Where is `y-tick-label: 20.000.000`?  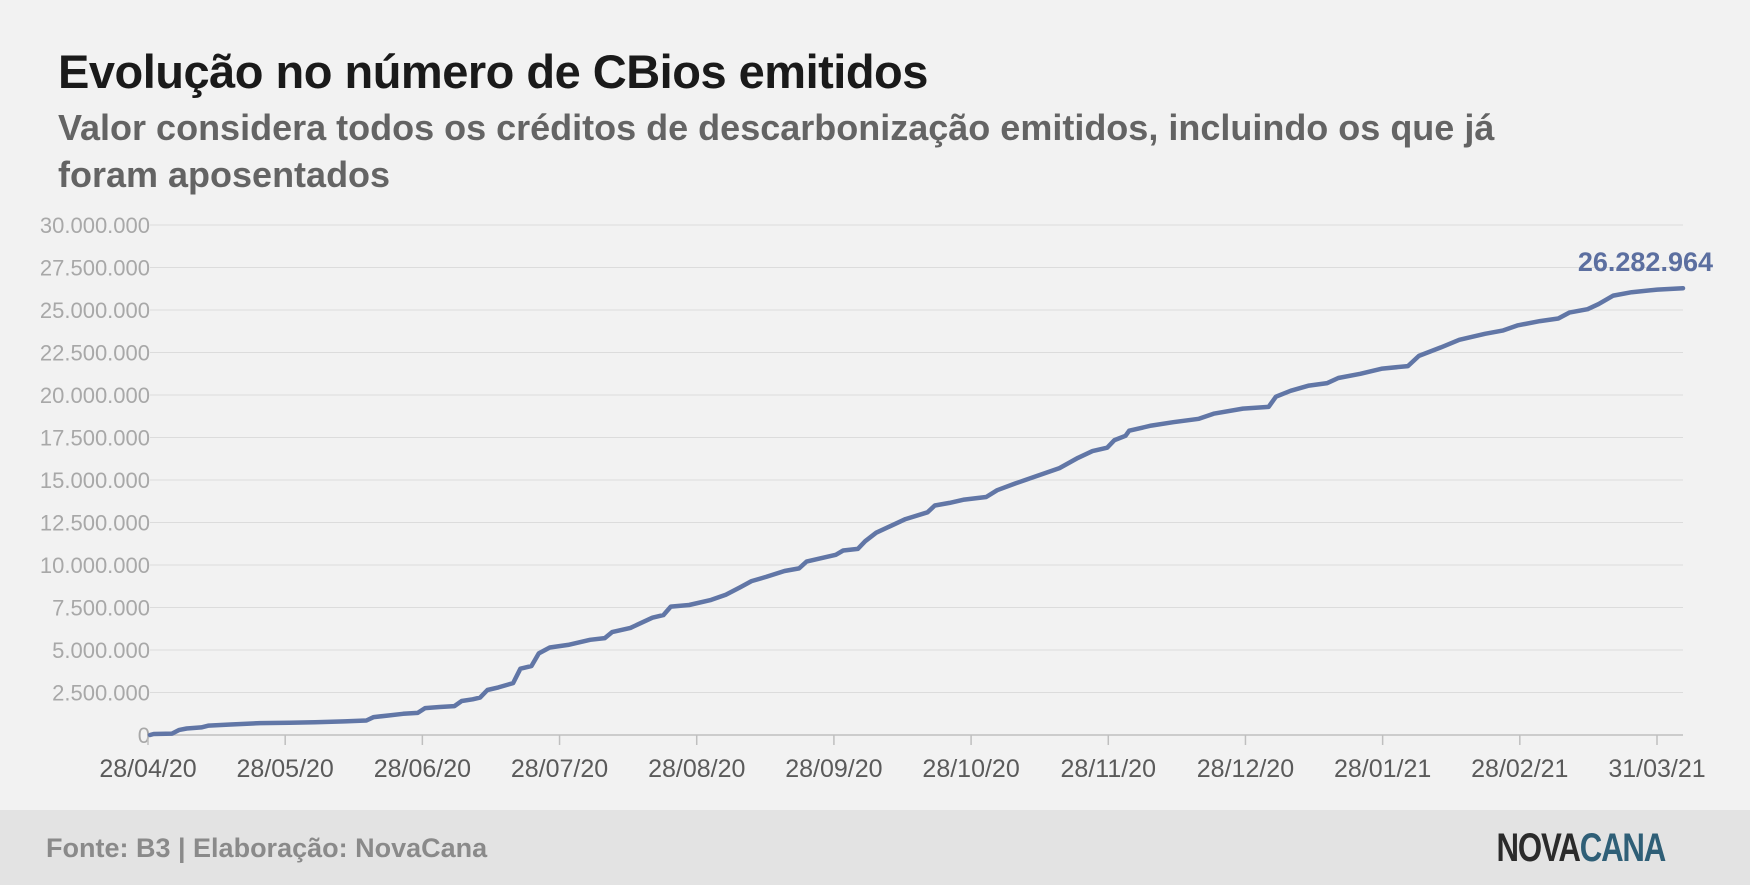
y-tick-label: 20.000.000 is located at coordinates (95, 395).